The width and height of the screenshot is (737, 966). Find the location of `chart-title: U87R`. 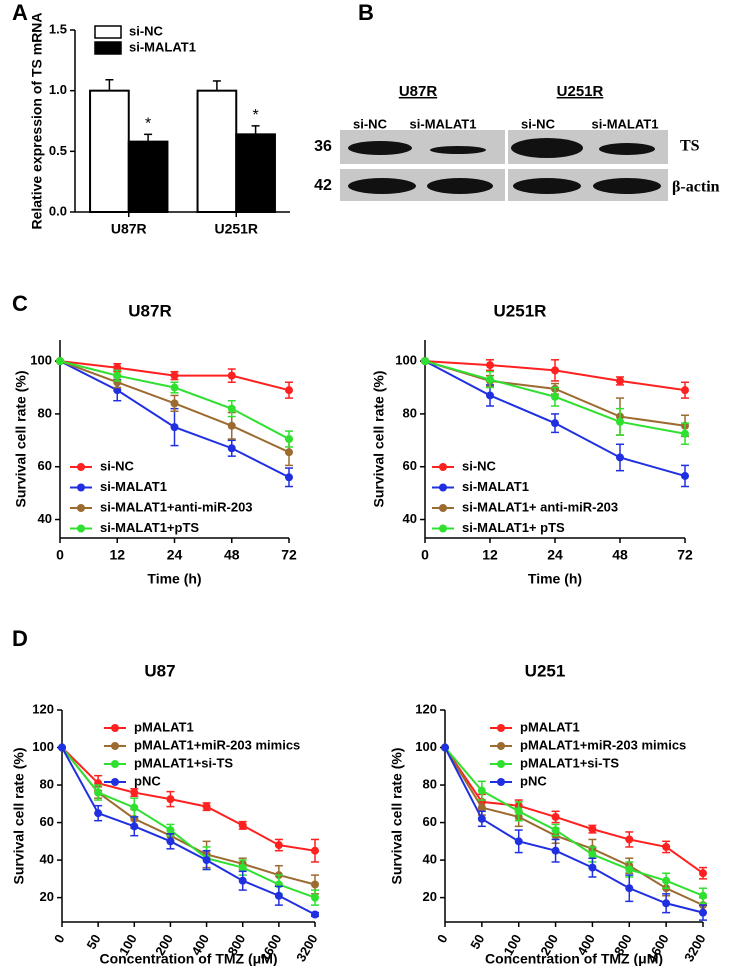

chart-title: U87R is located at coordinates (149, 310).